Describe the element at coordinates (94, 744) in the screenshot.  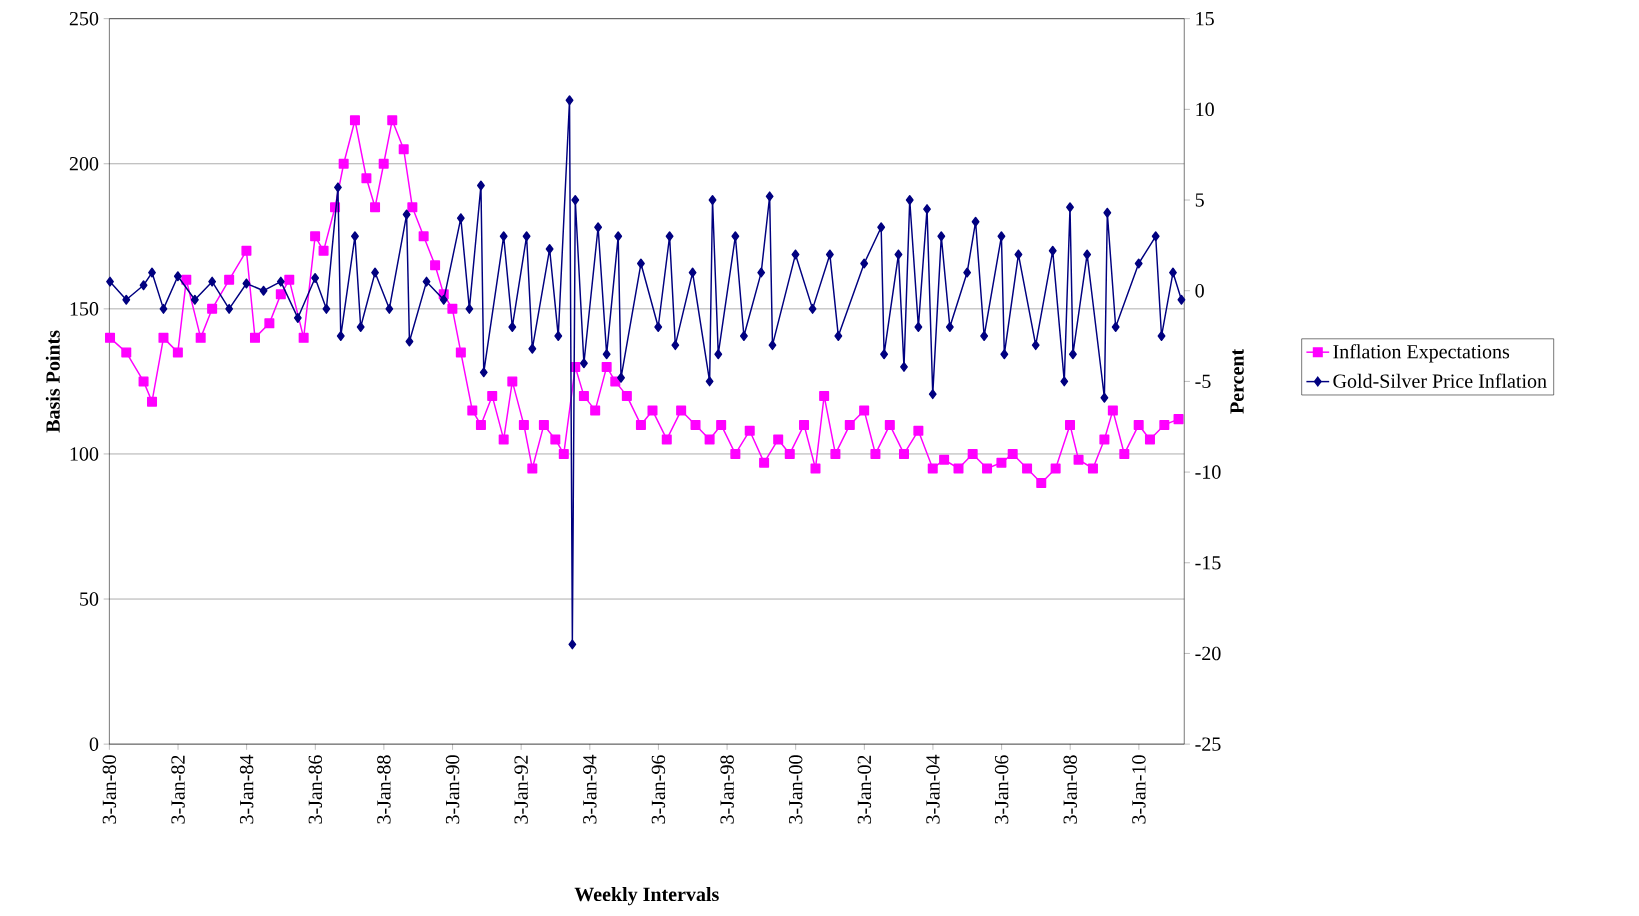
I see `y-tick-label: 0` at that location.